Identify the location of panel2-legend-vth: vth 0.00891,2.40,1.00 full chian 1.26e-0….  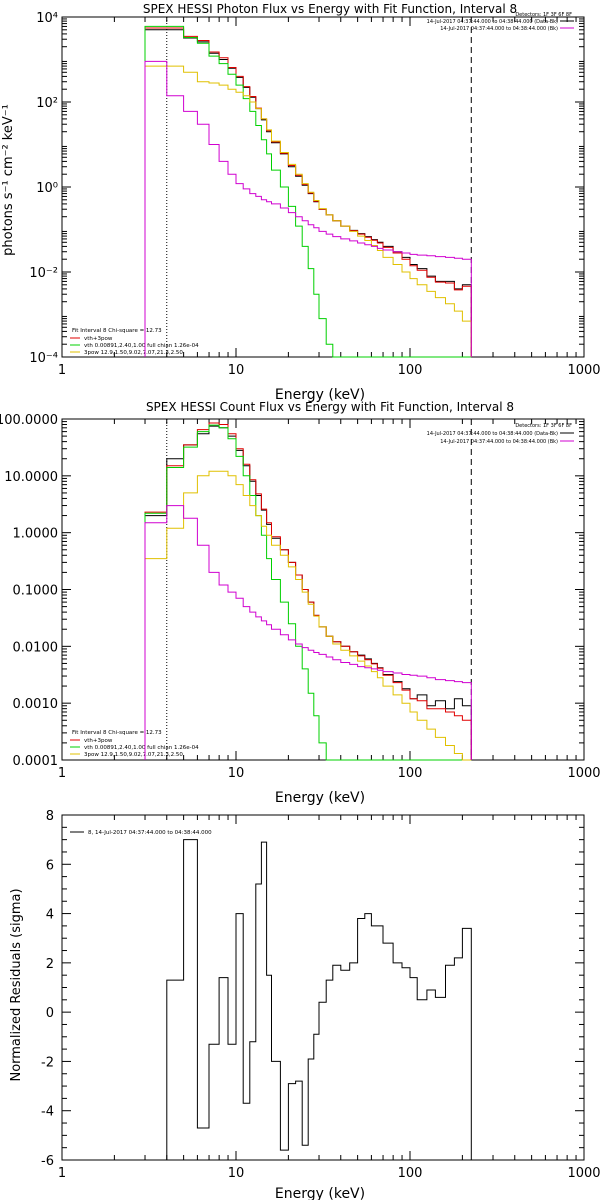
(141, 748).